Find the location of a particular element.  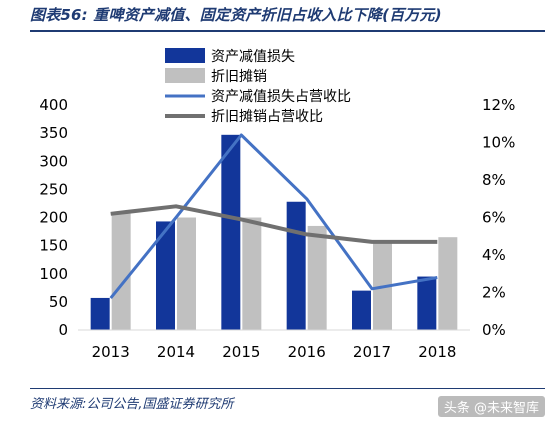

y2-tick-label: 10% is located at coordinates (498, 143).